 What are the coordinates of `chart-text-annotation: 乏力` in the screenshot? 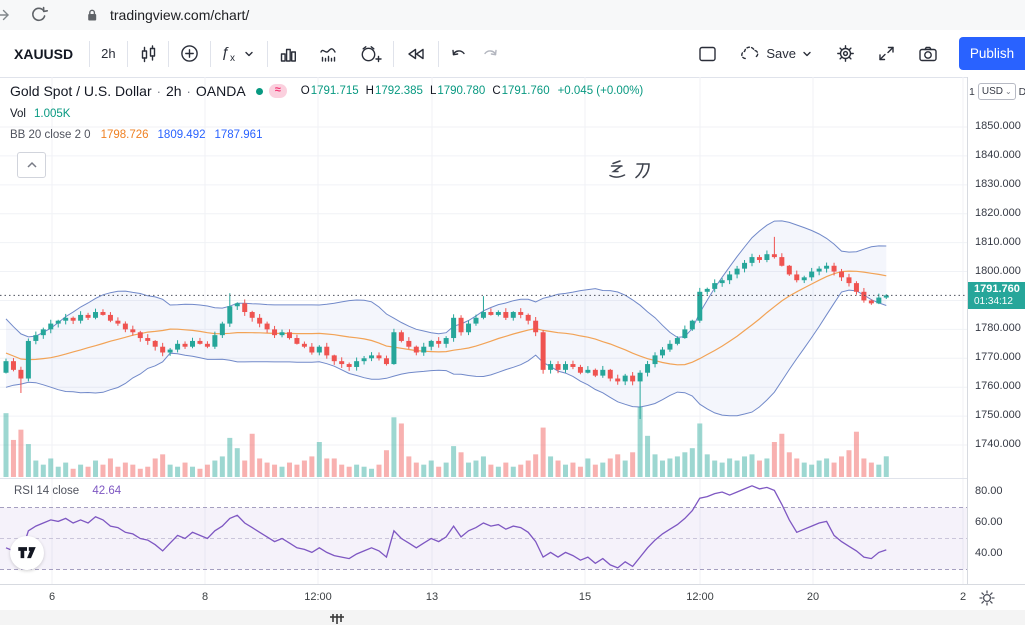 It's located at (631, 169).